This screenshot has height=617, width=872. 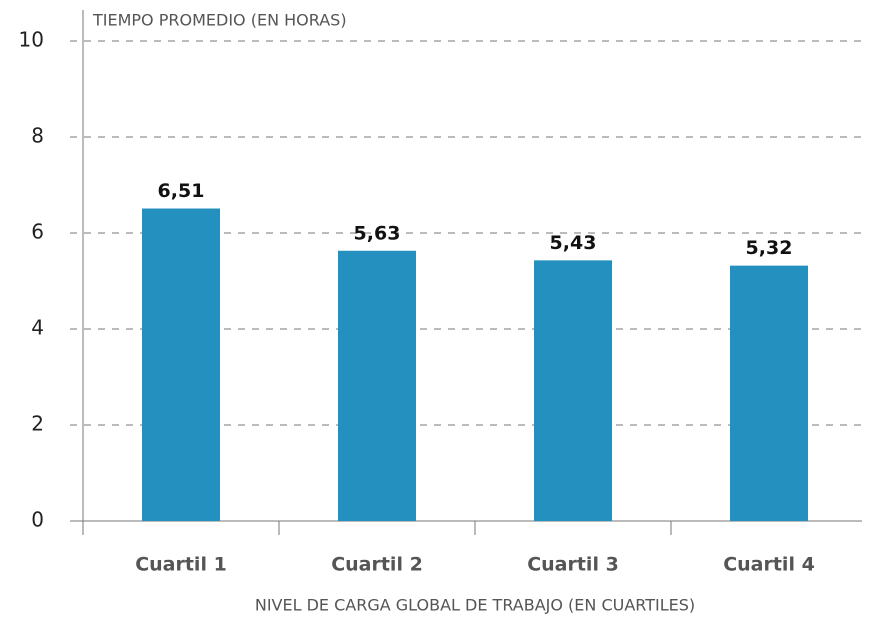 What do you see at coordinates (37, 232) in the screenshot?
I see `y-tick-label: 6` at bounding box center [37, 232].